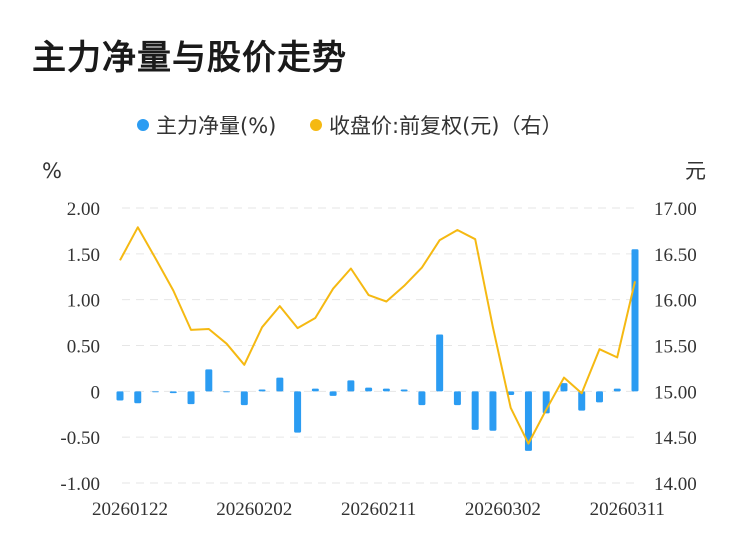 The width and height of the screenshot is (750, 558). Describe the element at coordinates (675, 484) in the screenshot. I see `right-tick-label: 14.00` at that location.